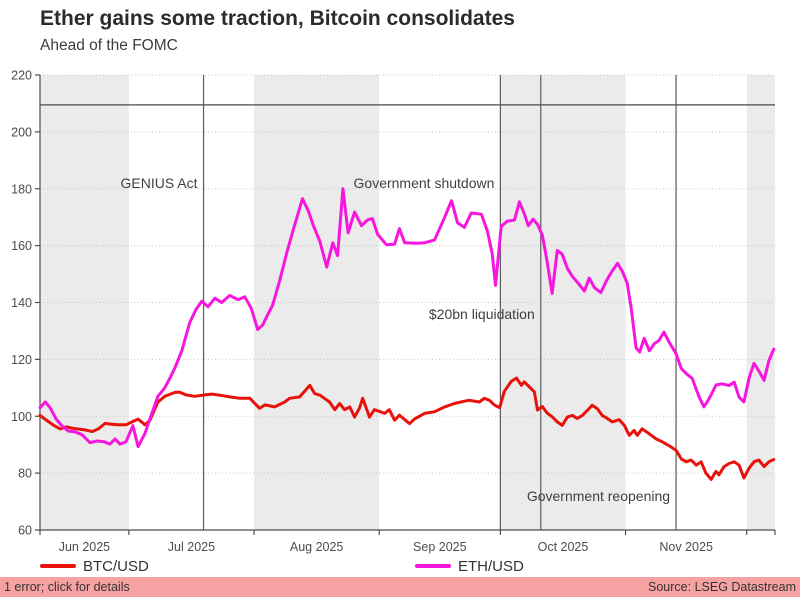 The width and height of the screenshot is (800, 600). I want to click on y-tick-label: 100, so click(21, 417).